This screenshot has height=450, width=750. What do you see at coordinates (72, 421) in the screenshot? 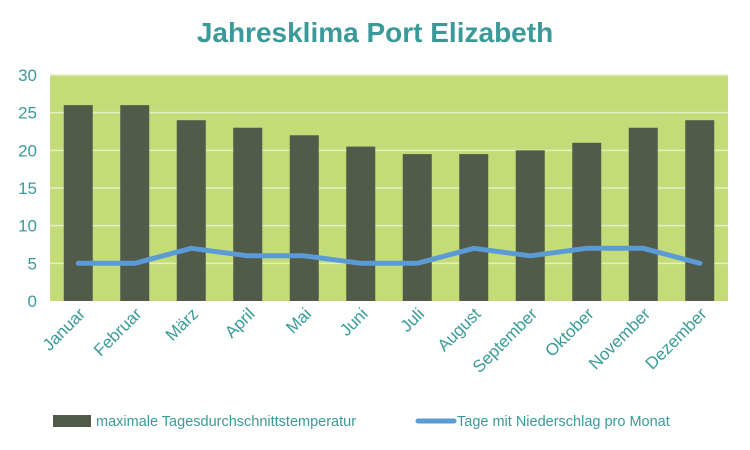
I see `legend-swatch-bar` at bounding box center [72, 421].